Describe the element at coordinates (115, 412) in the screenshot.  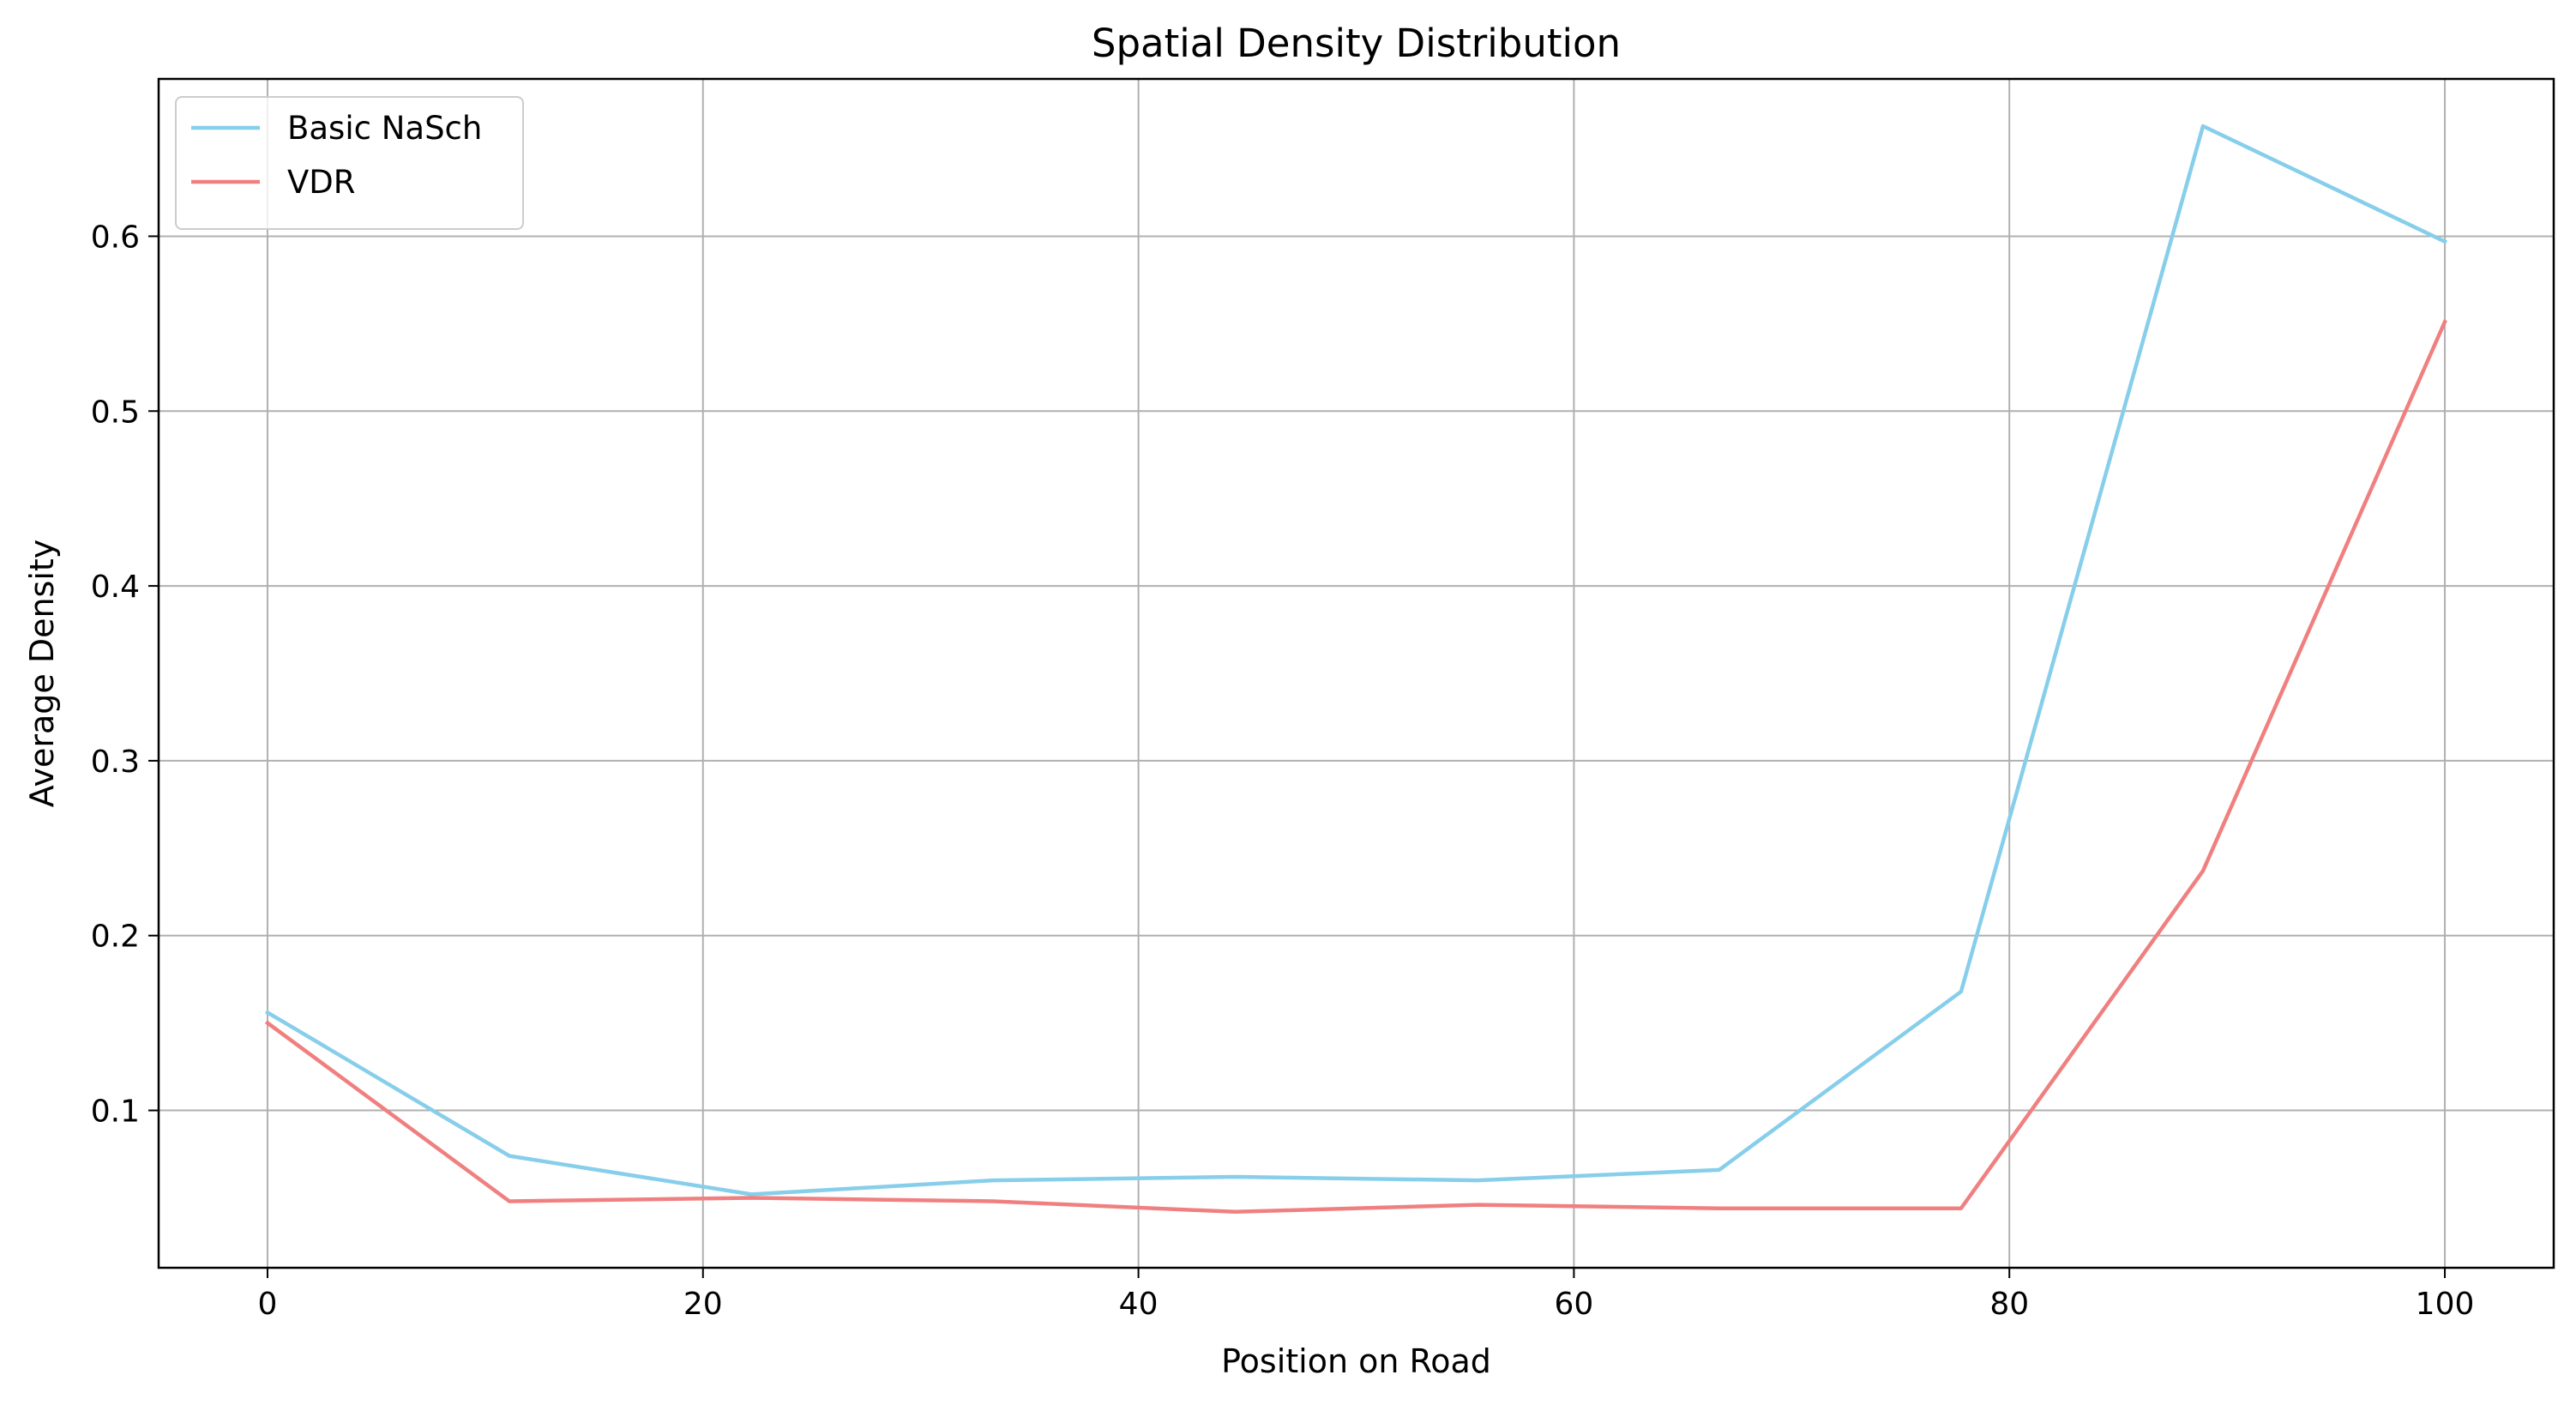
I see `y-tick-label: 0.5` at that location.